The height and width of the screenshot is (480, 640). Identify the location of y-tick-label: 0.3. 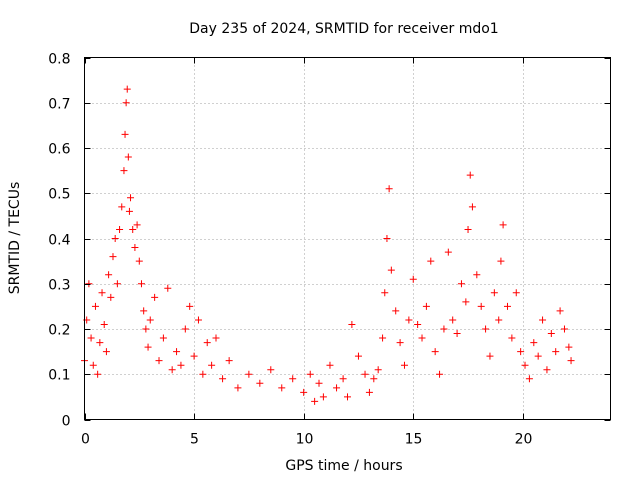
(59, 286).